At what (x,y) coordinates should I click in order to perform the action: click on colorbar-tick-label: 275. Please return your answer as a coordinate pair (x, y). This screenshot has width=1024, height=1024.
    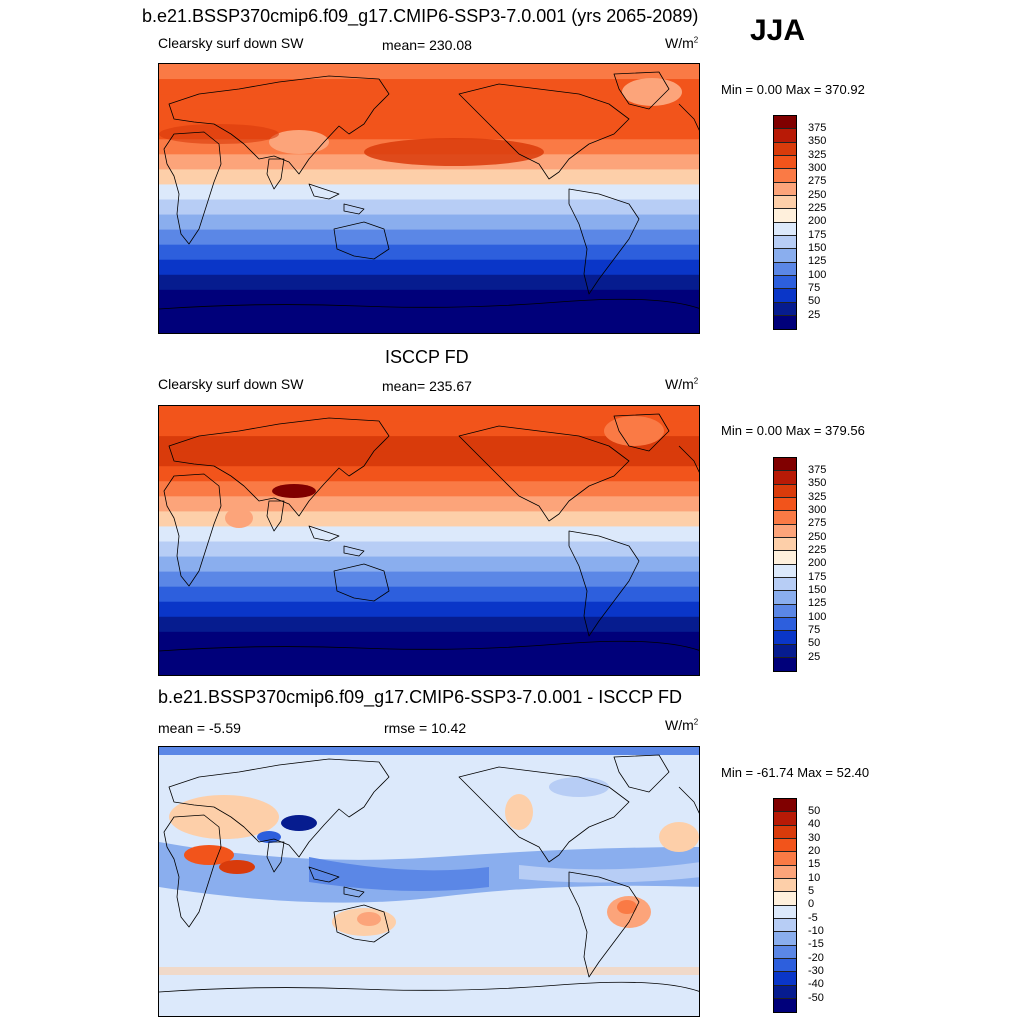
    Looking at the image, I should click on (817, 181).